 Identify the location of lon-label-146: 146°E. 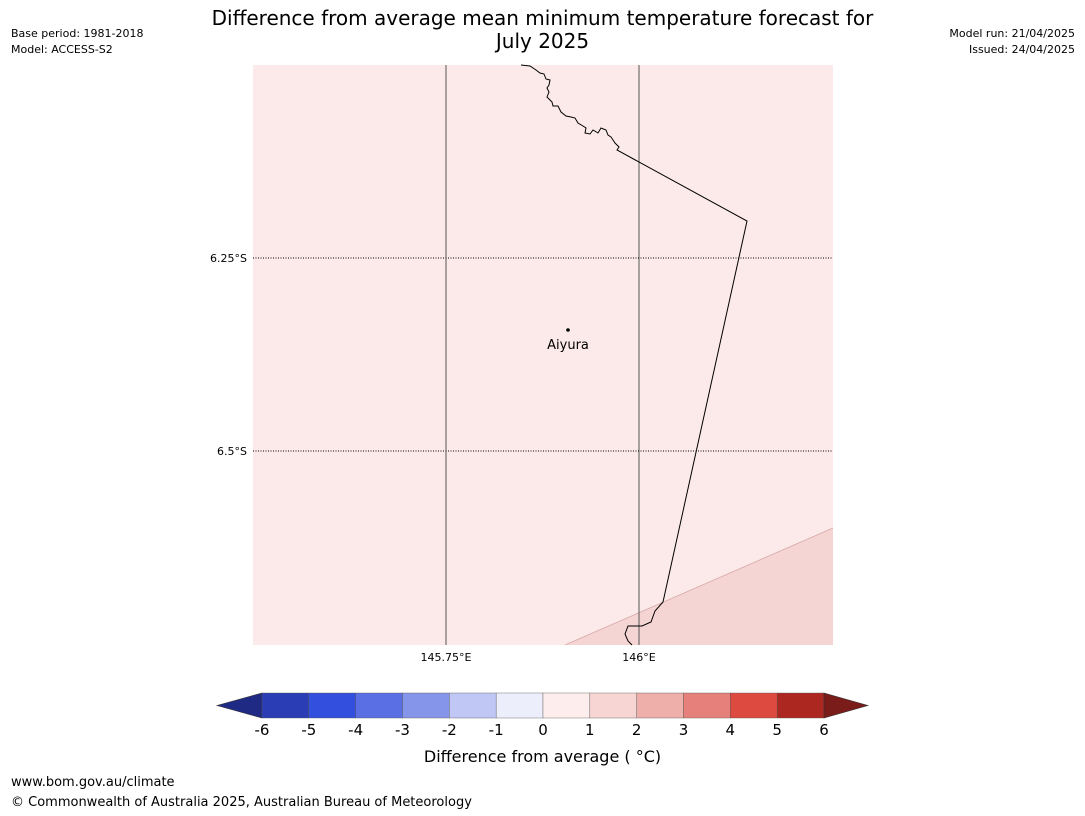
(638, 657).